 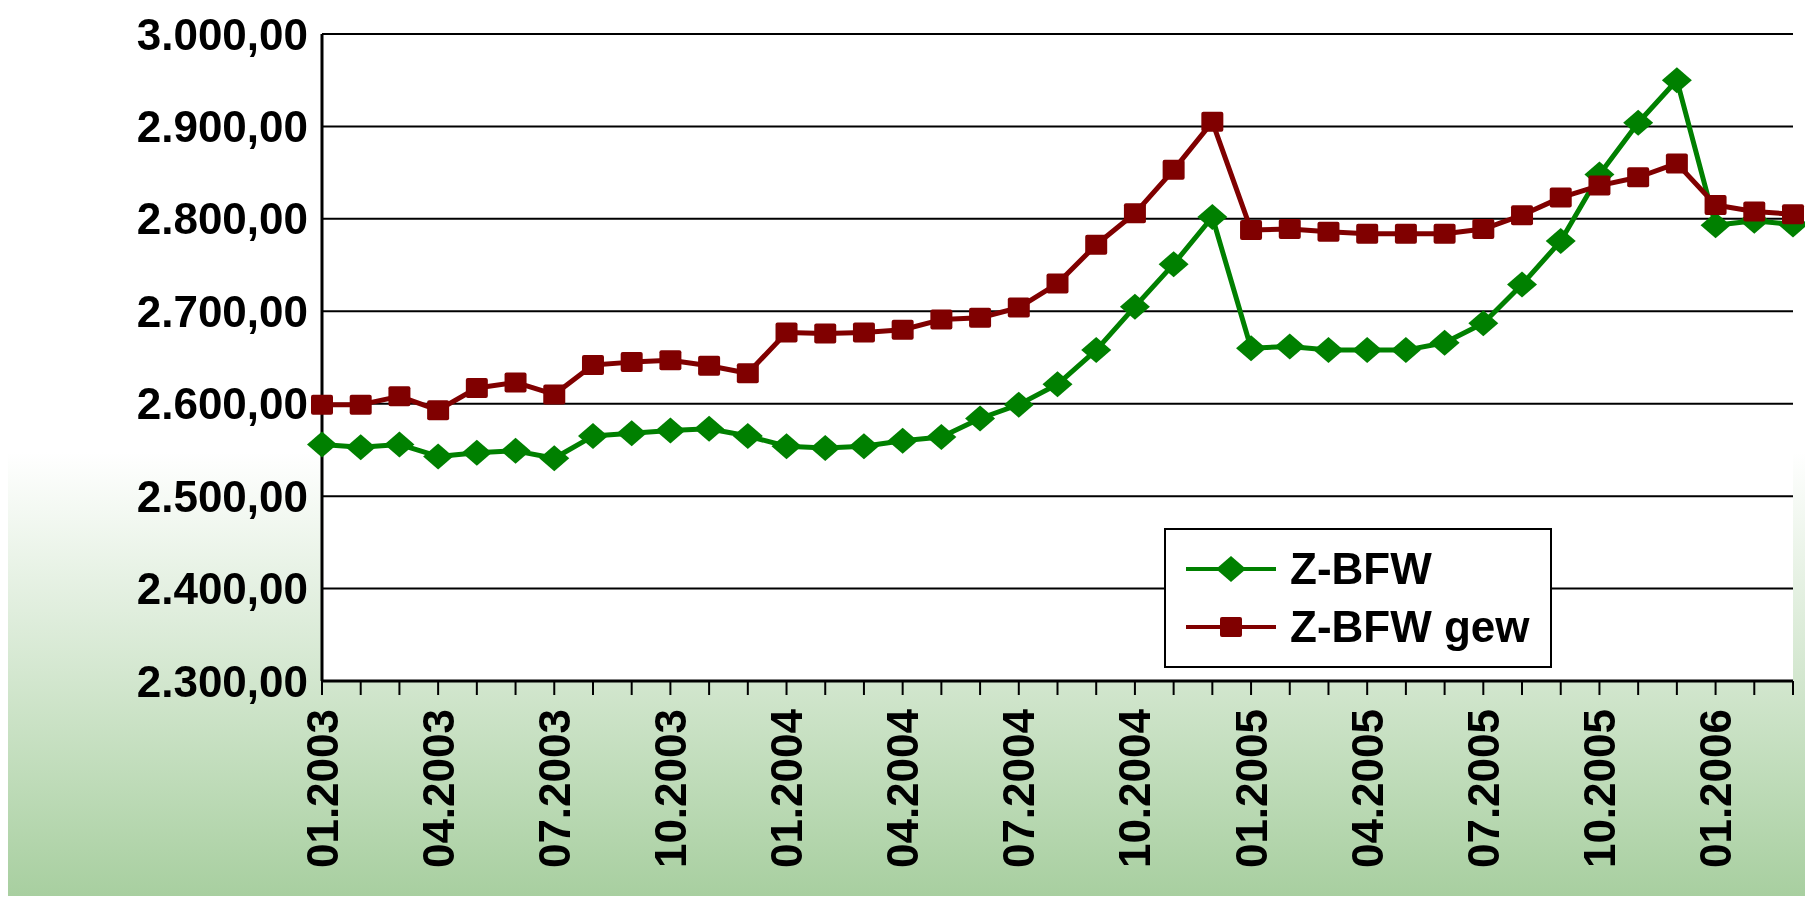 I want to click on x-tick-label: 04.2003, so click(x=438, y=789).